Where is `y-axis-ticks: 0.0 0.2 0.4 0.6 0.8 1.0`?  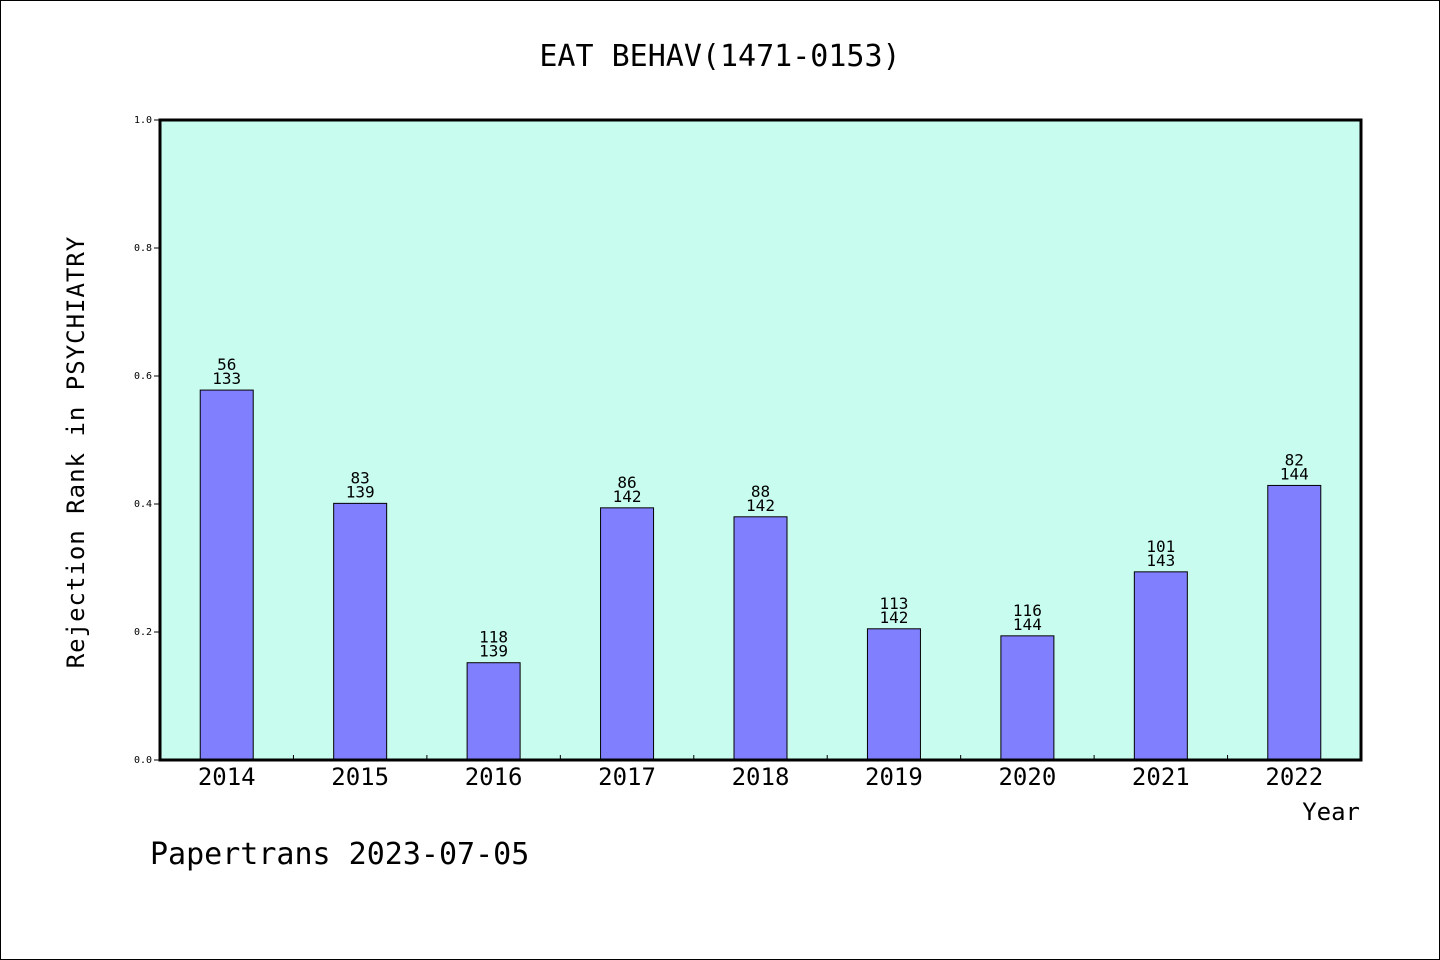 y-axis-ticks: 0.0 0.2 0.4 0.6 0.8 1.0 is located at coordinates (147, 440).